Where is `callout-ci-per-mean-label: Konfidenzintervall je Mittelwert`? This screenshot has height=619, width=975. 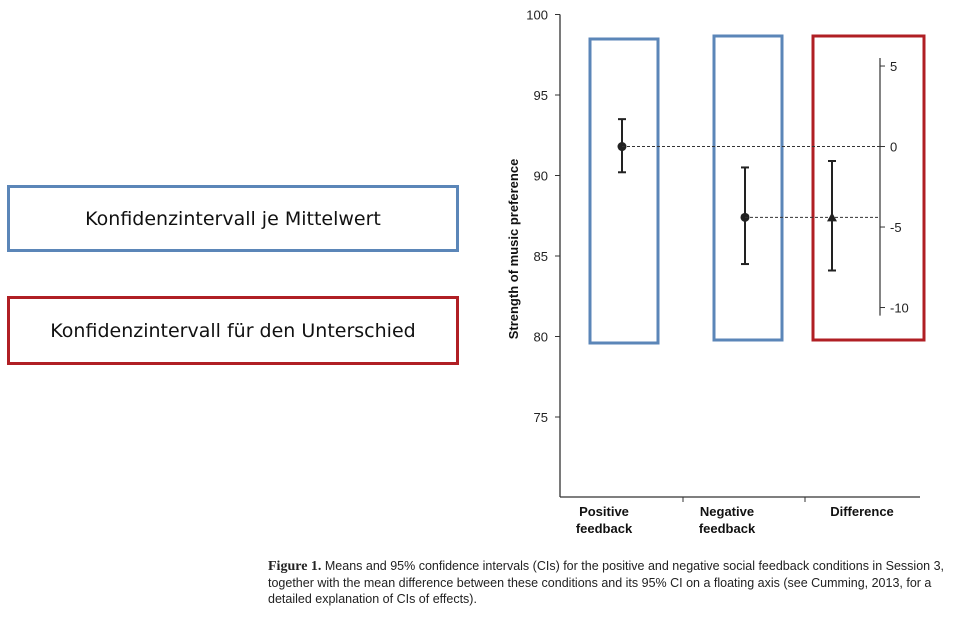 callout-ci-per-mean-label: Konfidenzintervall je Mittelwert is located at coordinates (233, 218).